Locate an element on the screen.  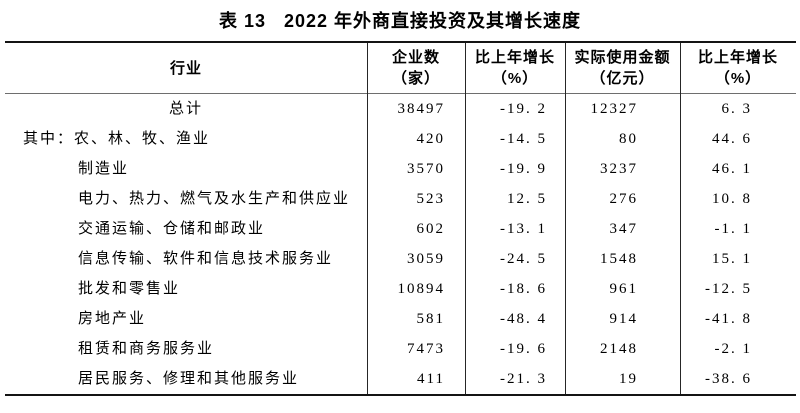
cell-enterprise-count: 581 is located at coordinates (430, 319).